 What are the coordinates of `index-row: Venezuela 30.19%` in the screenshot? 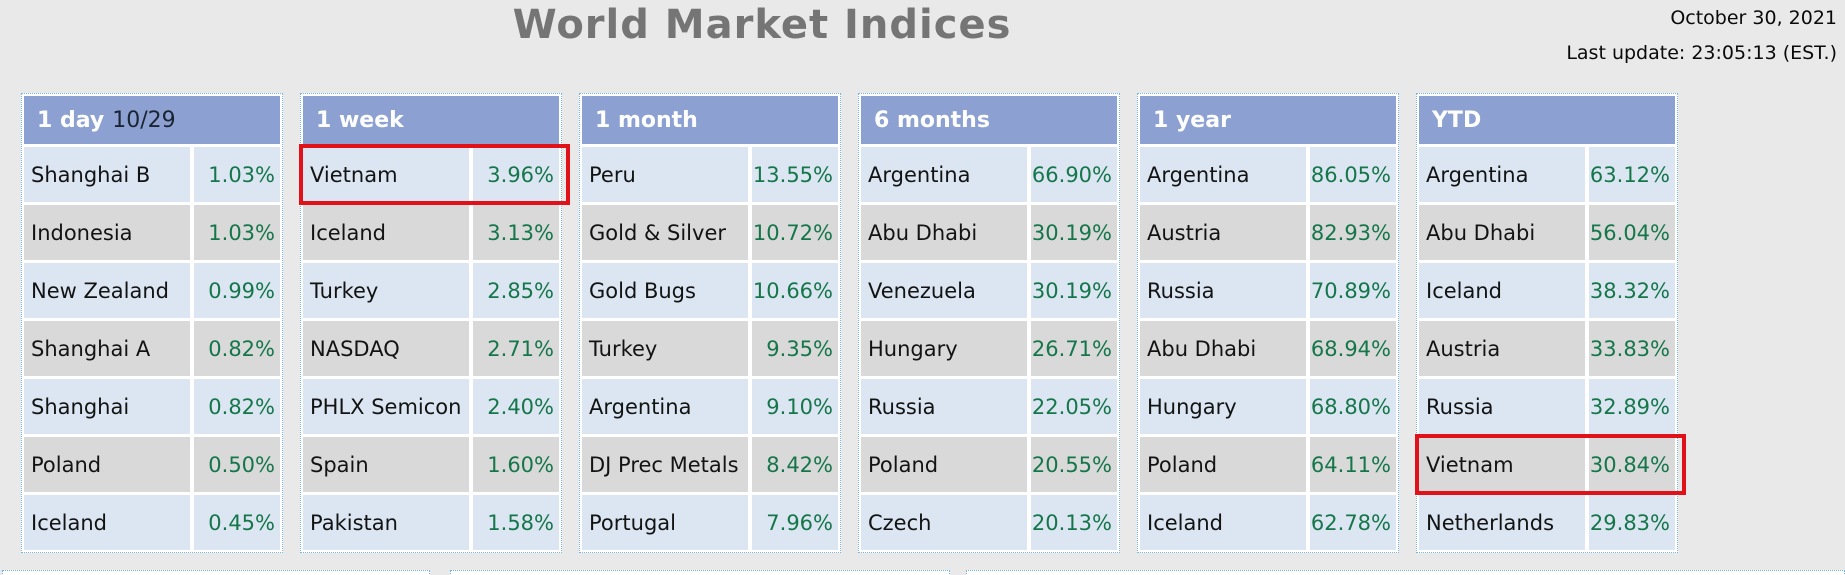 It's located at (989, 290).